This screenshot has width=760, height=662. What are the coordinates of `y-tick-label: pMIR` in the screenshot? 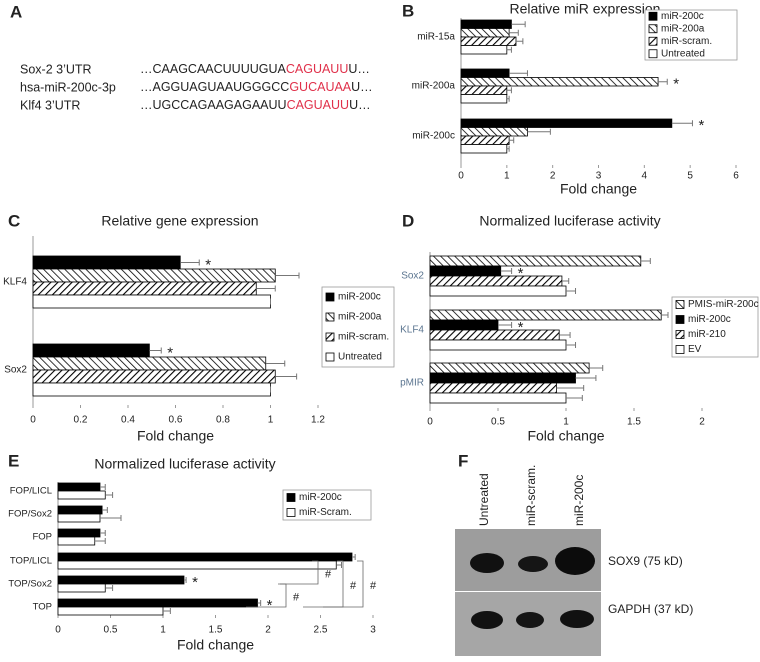 It's located at (412, 383).